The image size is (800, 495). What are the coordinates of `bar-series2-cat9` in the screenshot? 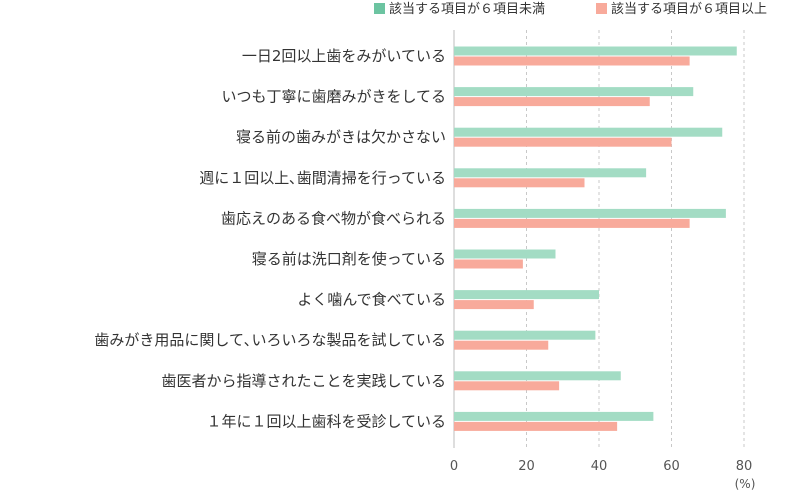 It's located at (507, 386).